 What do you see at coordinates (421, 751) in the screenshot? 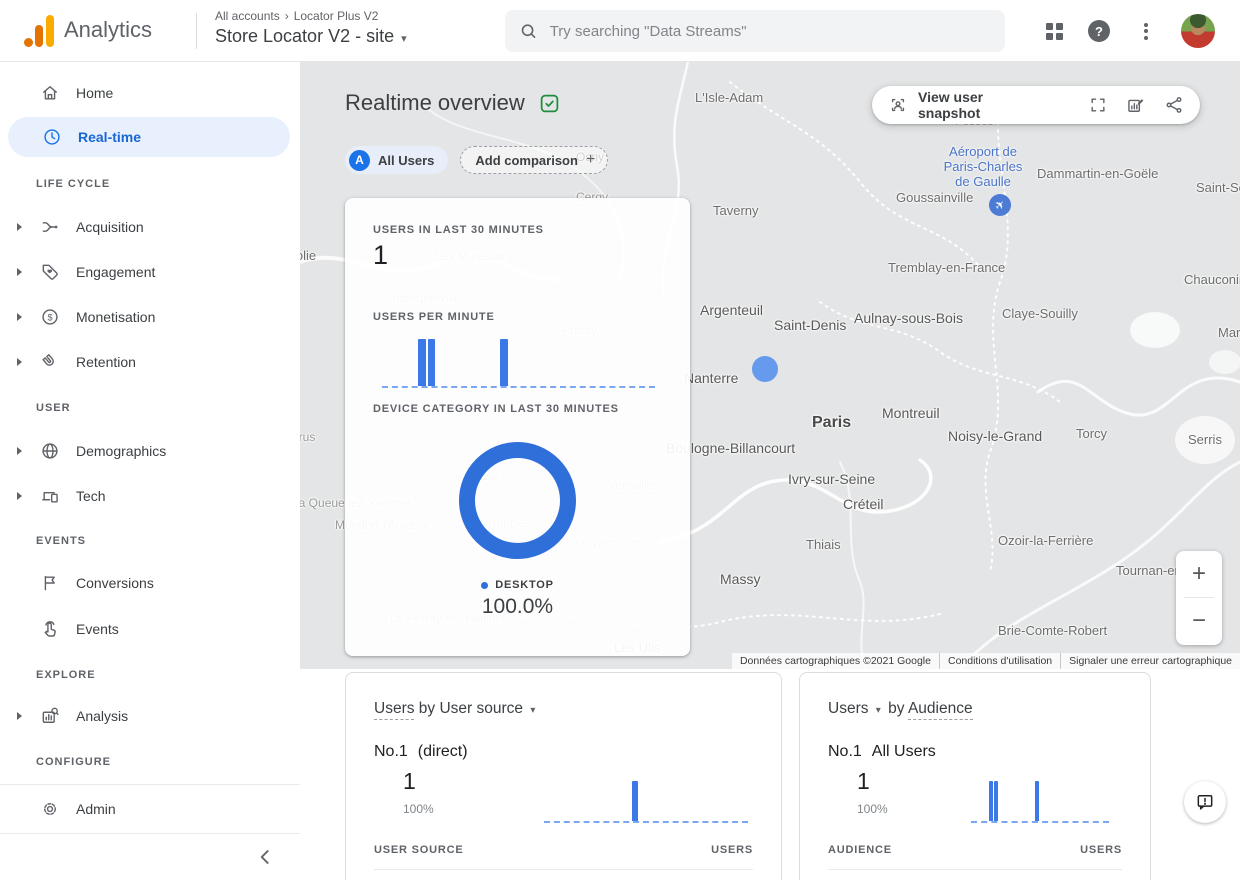
I see `top-row: No.1 (direct)` at bounding box center [421, 751].